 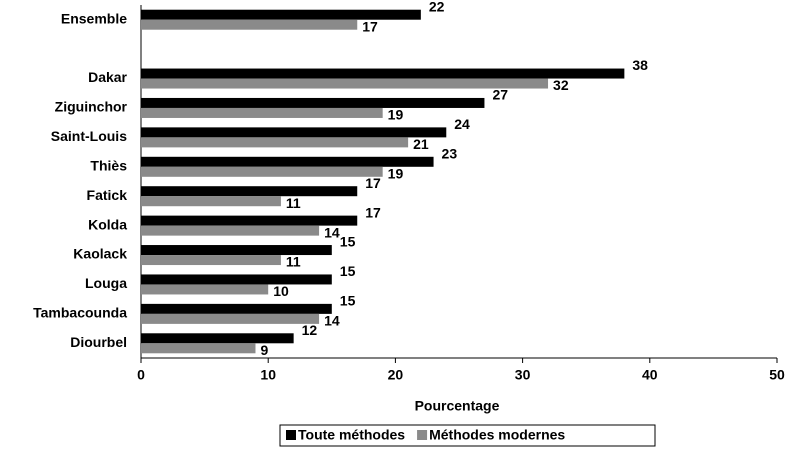 What do you see at coordinates (351, 435) in the screenshot?
I see `legend-label: Toute méthodes` at bounding box center [351, 435].